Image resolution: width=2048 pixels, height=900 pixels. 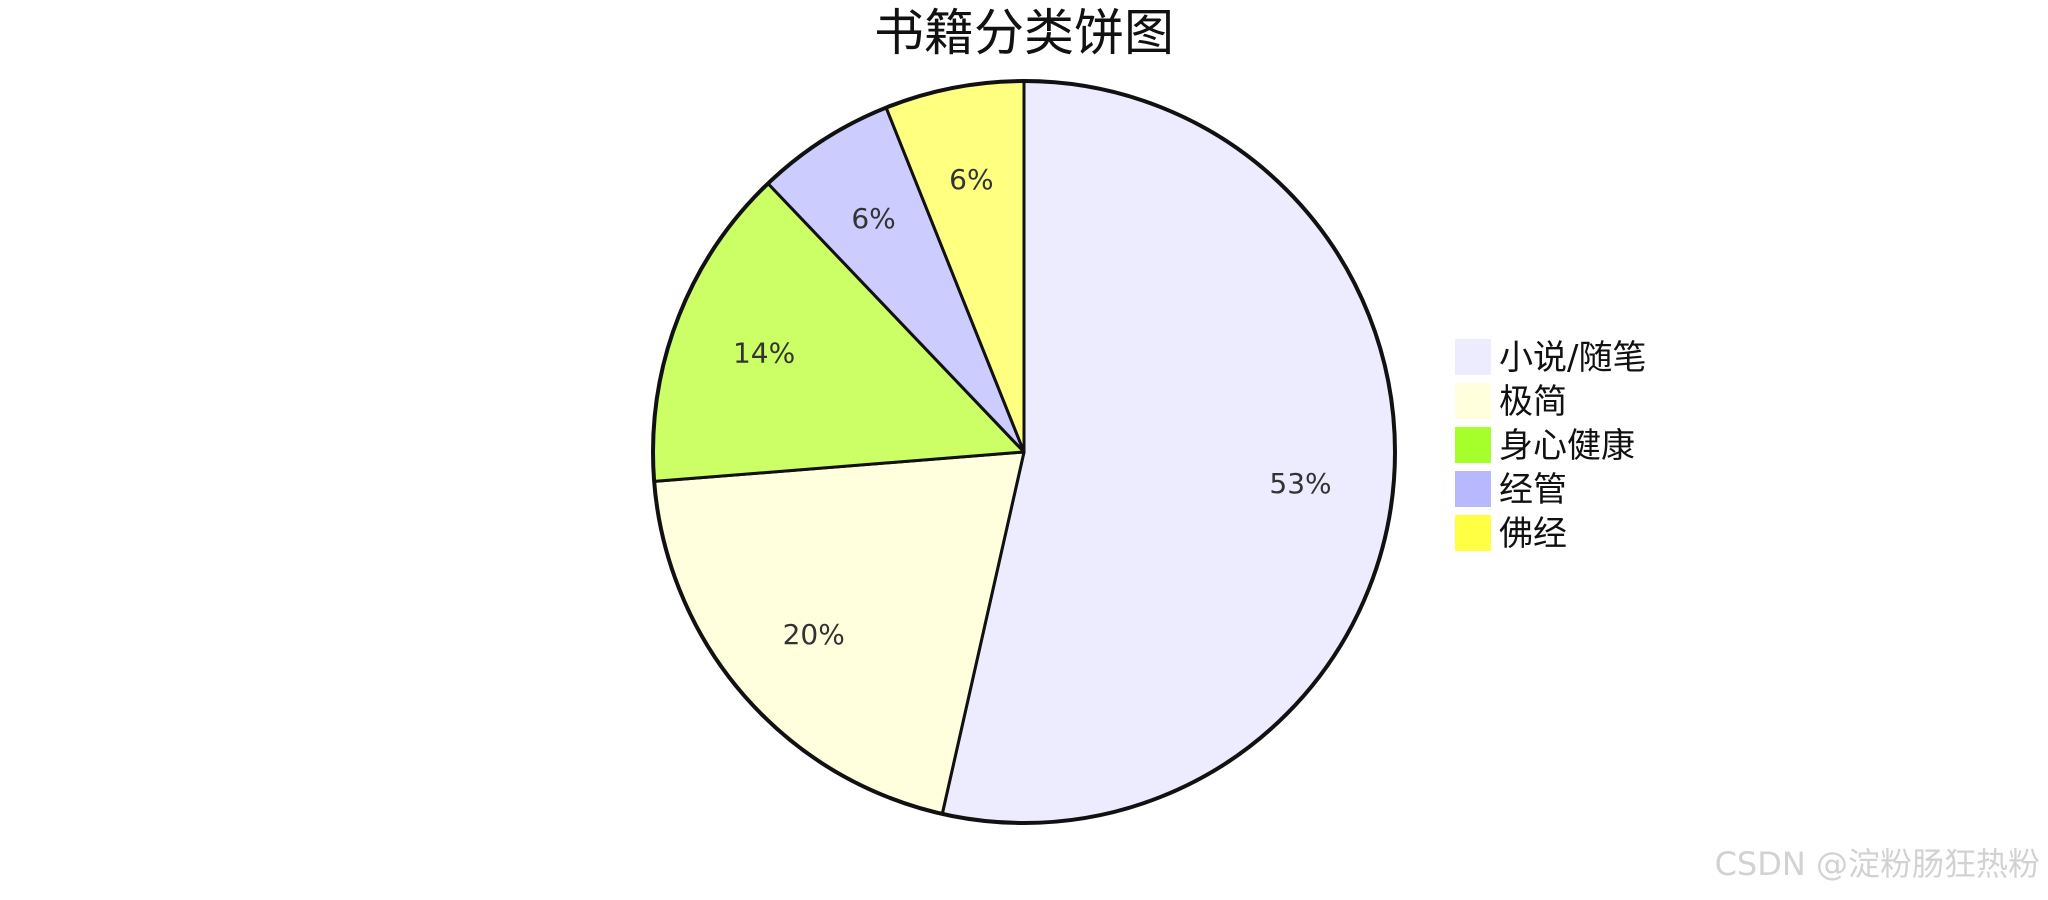 I want to click on legend-label: 极简, so click(x=1533, y=402).